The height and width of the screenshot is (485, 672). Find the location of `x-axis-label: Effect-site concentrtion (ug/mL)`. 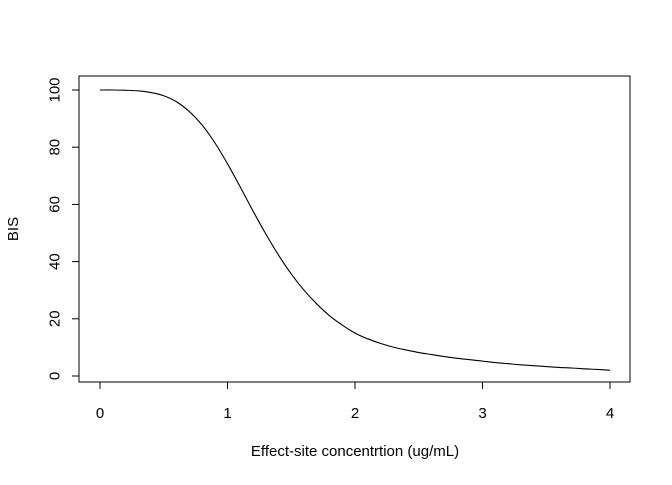

x-axis-label: Effect-site concentrtion (ug/mL) is located at coordinates (355, 451).